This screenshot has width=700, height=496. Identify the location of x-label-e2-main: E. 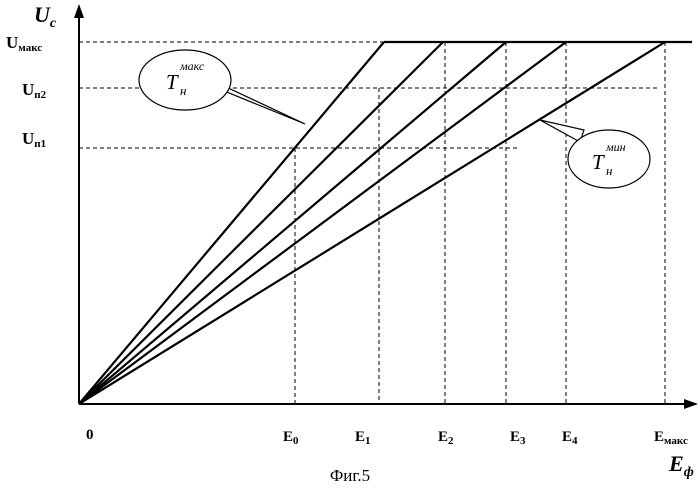
(443, 437).